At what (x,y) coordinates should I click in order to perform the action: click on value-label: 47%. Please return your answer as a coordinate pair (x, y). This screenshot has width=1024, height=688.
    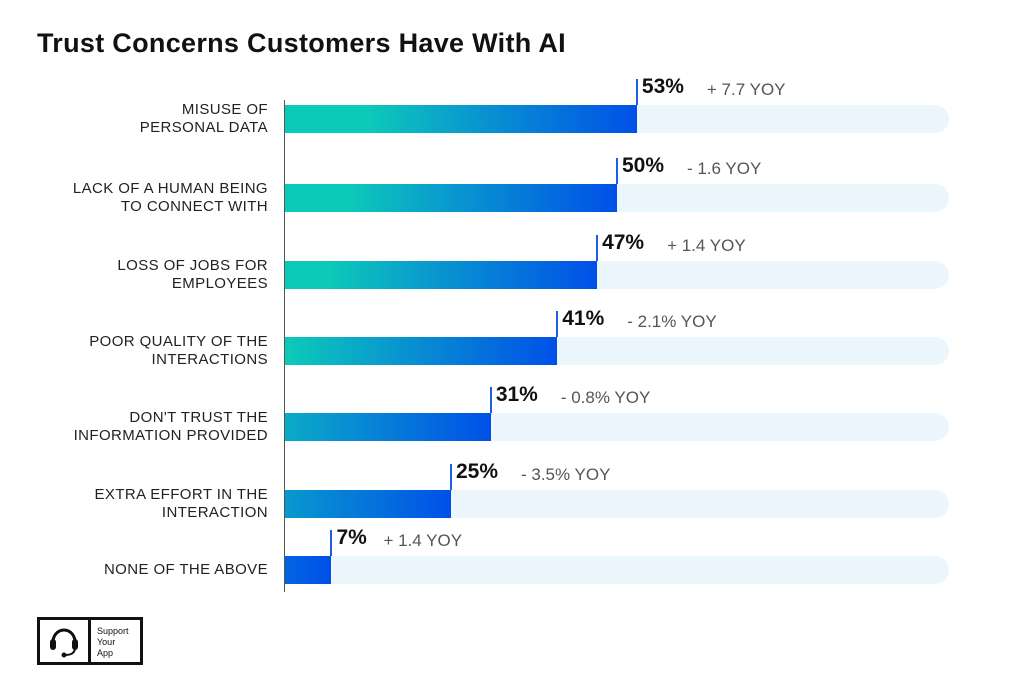
    Looking at the image, I should click on (623, 242).